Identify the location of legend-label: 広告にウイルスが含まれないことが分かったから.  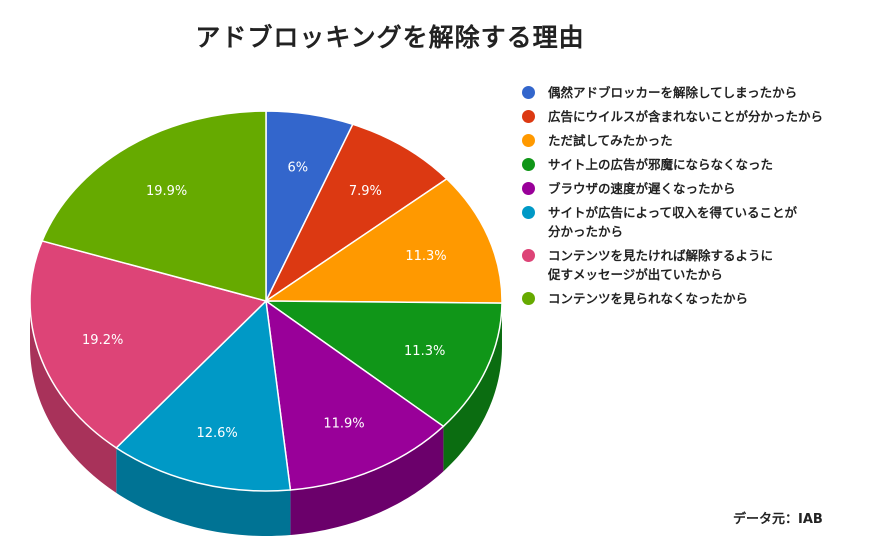
(686, 116).